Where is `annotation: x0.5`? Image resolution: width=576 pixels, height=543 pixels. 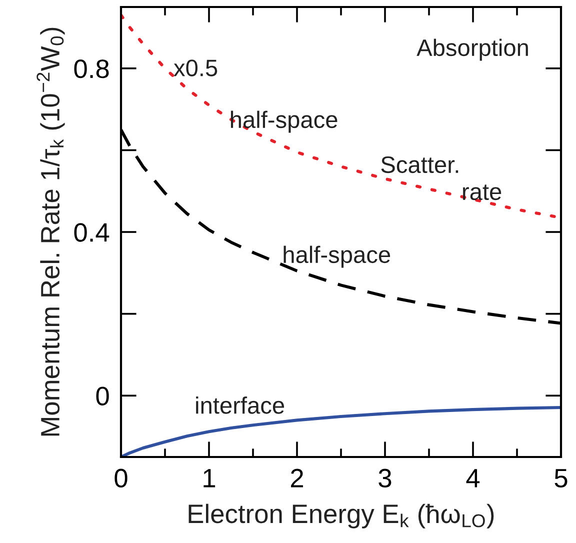
annotation: x0.5 is located at coordinates (196, 68).